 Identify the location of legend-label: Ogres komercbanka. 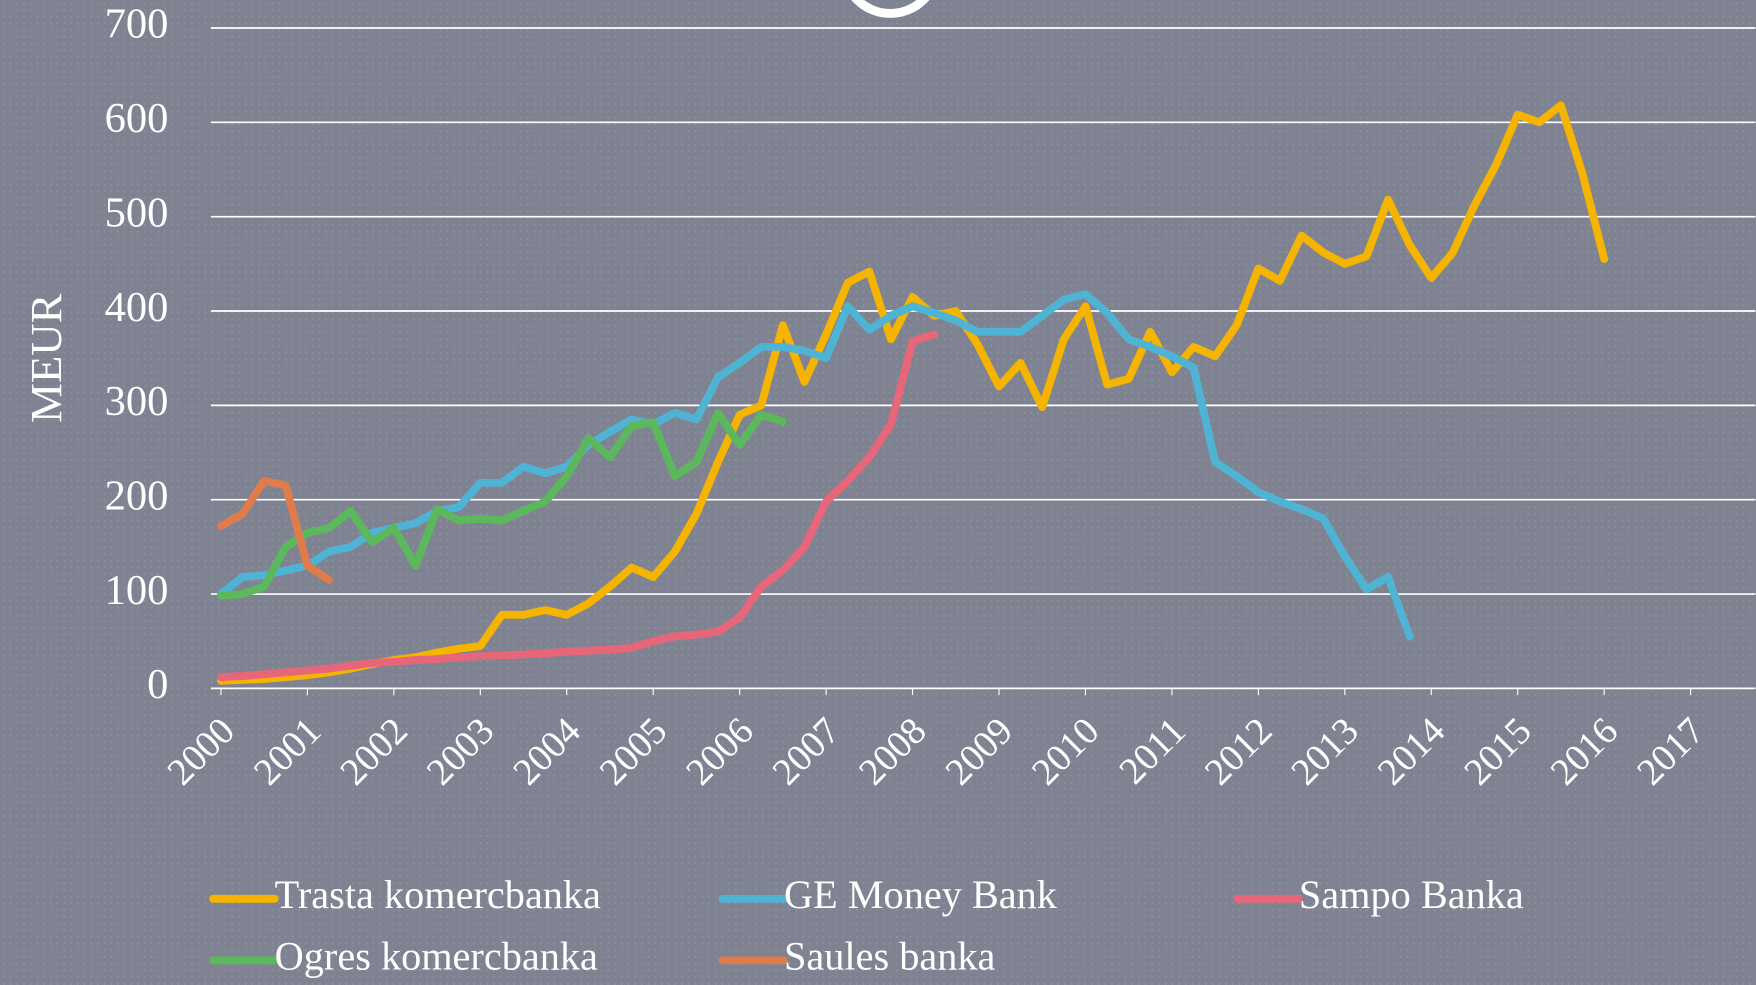
(436, 956).